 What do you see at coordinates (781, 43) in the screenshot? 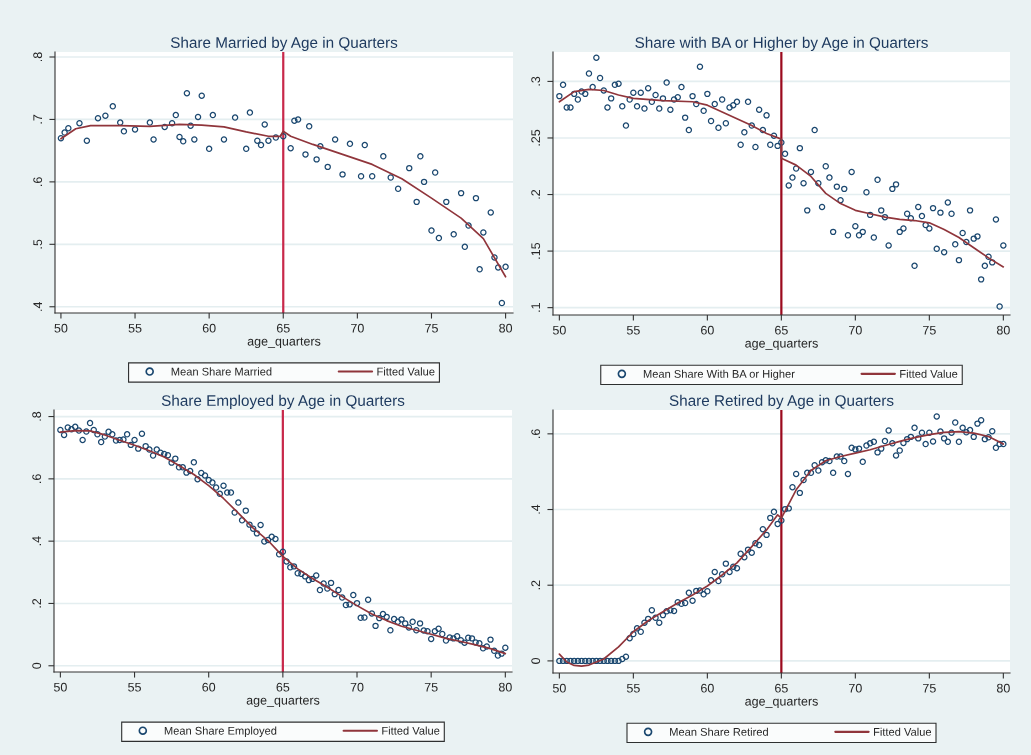
I see `chart-title: Share with BA or Higher by Age in Quarters` at bounding box center [781, 43].